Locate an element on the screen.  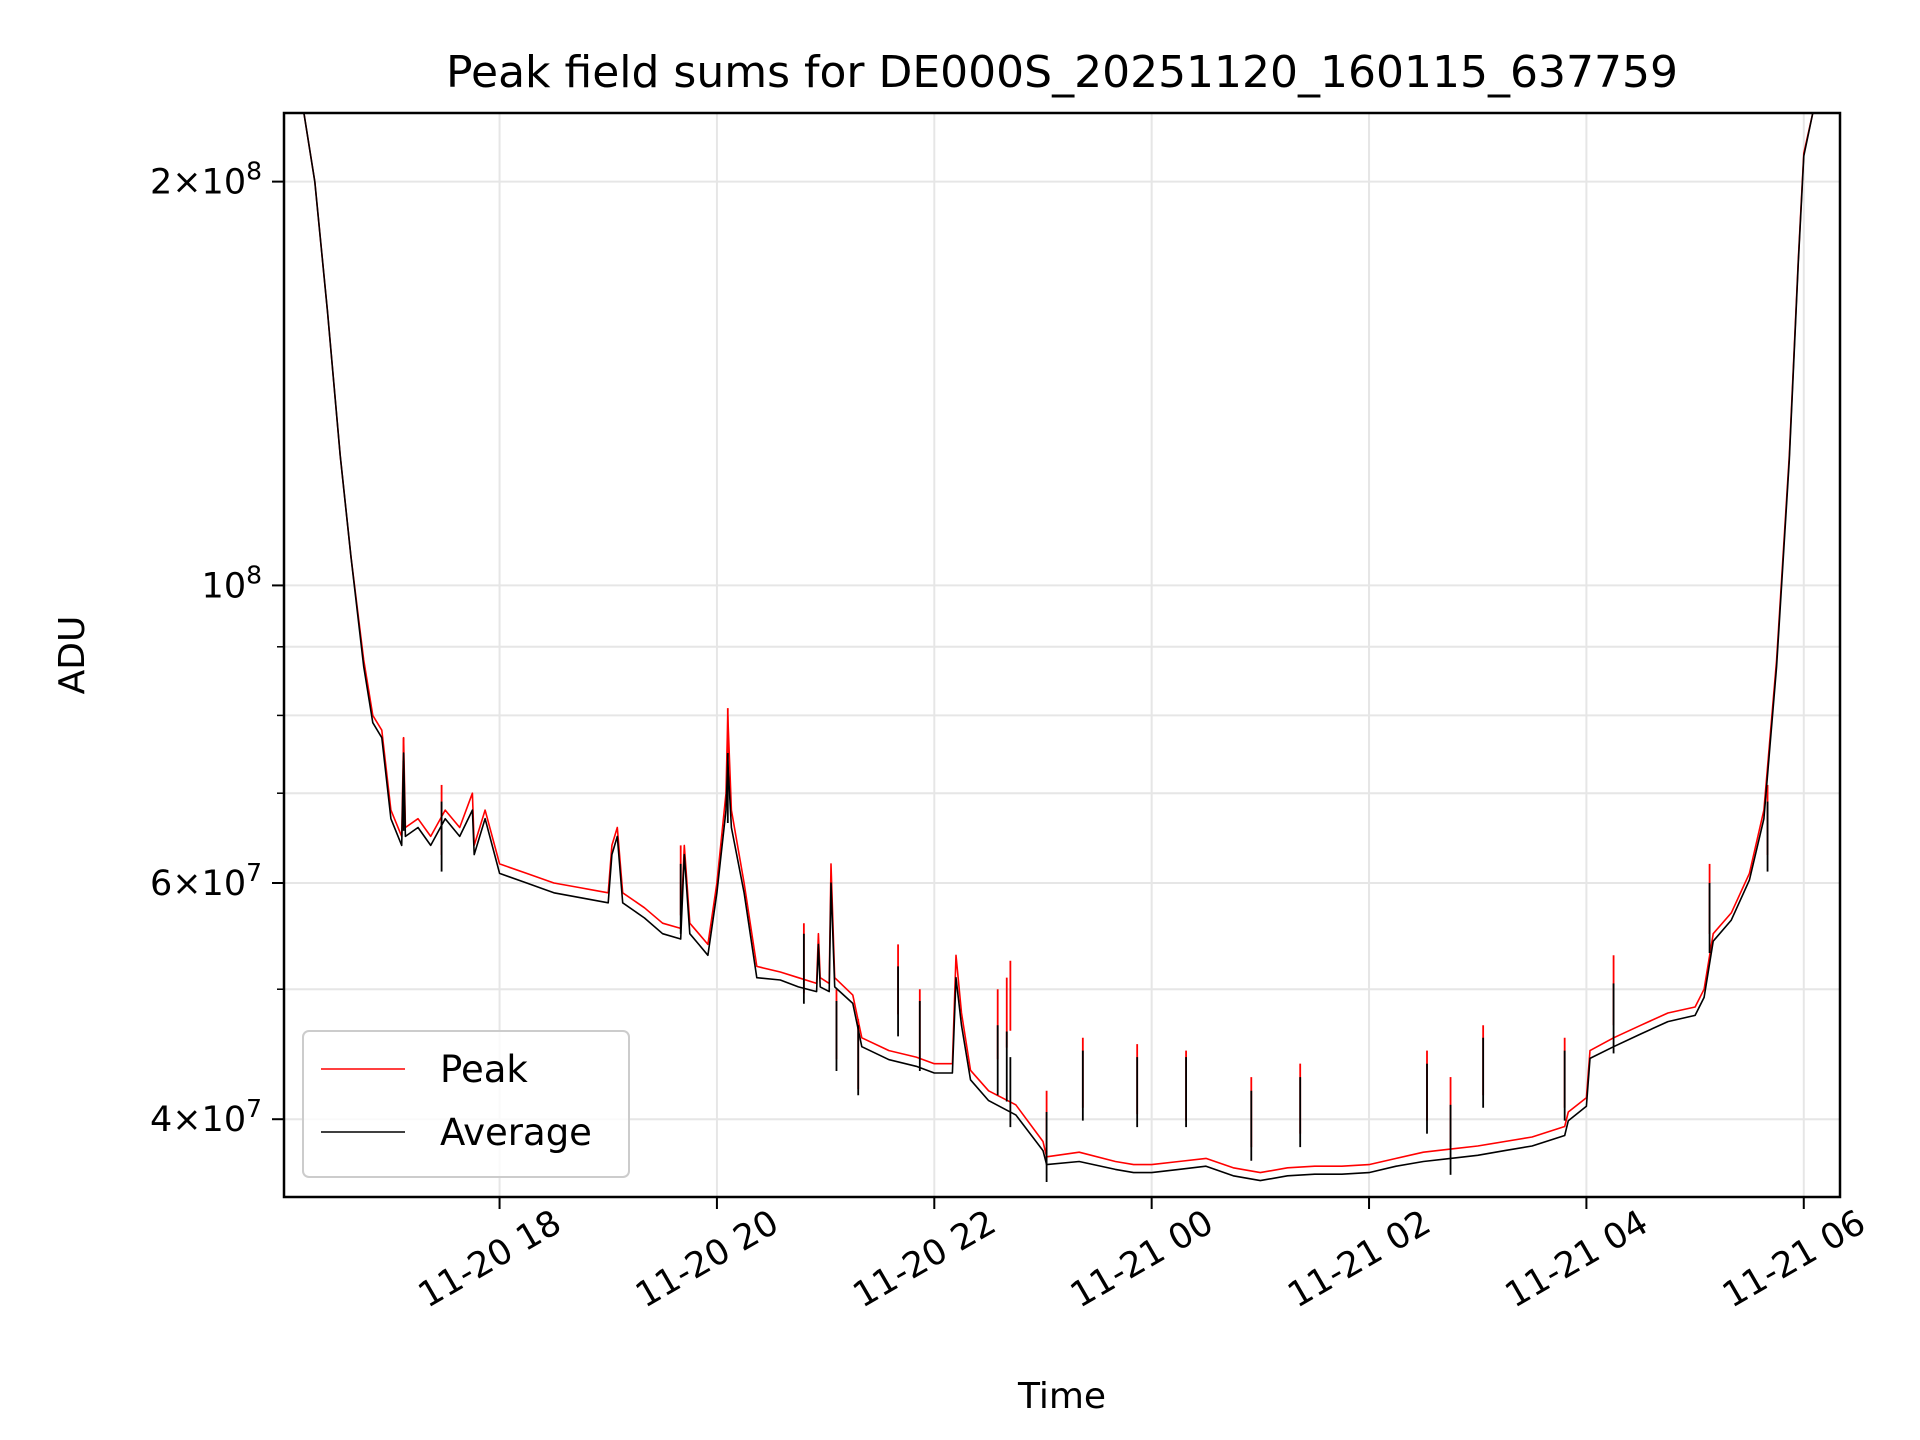
y-axis-label: ADU is located at coordinates (72, 655).